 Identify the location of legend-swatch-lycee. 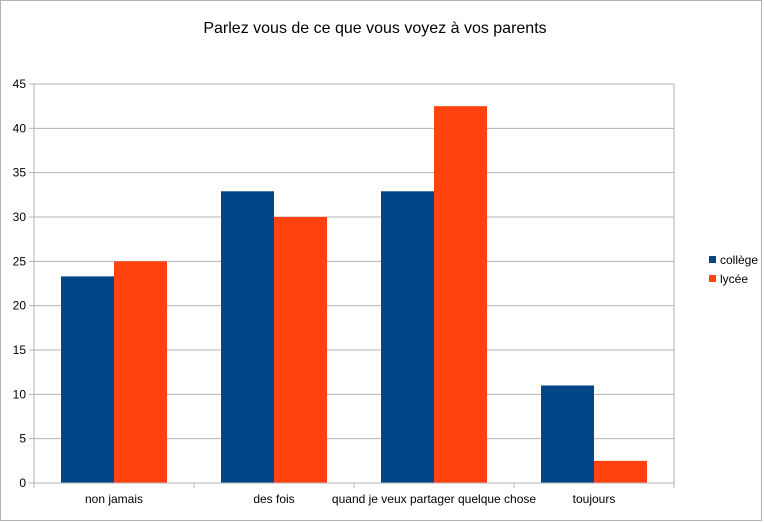
(712, 278).